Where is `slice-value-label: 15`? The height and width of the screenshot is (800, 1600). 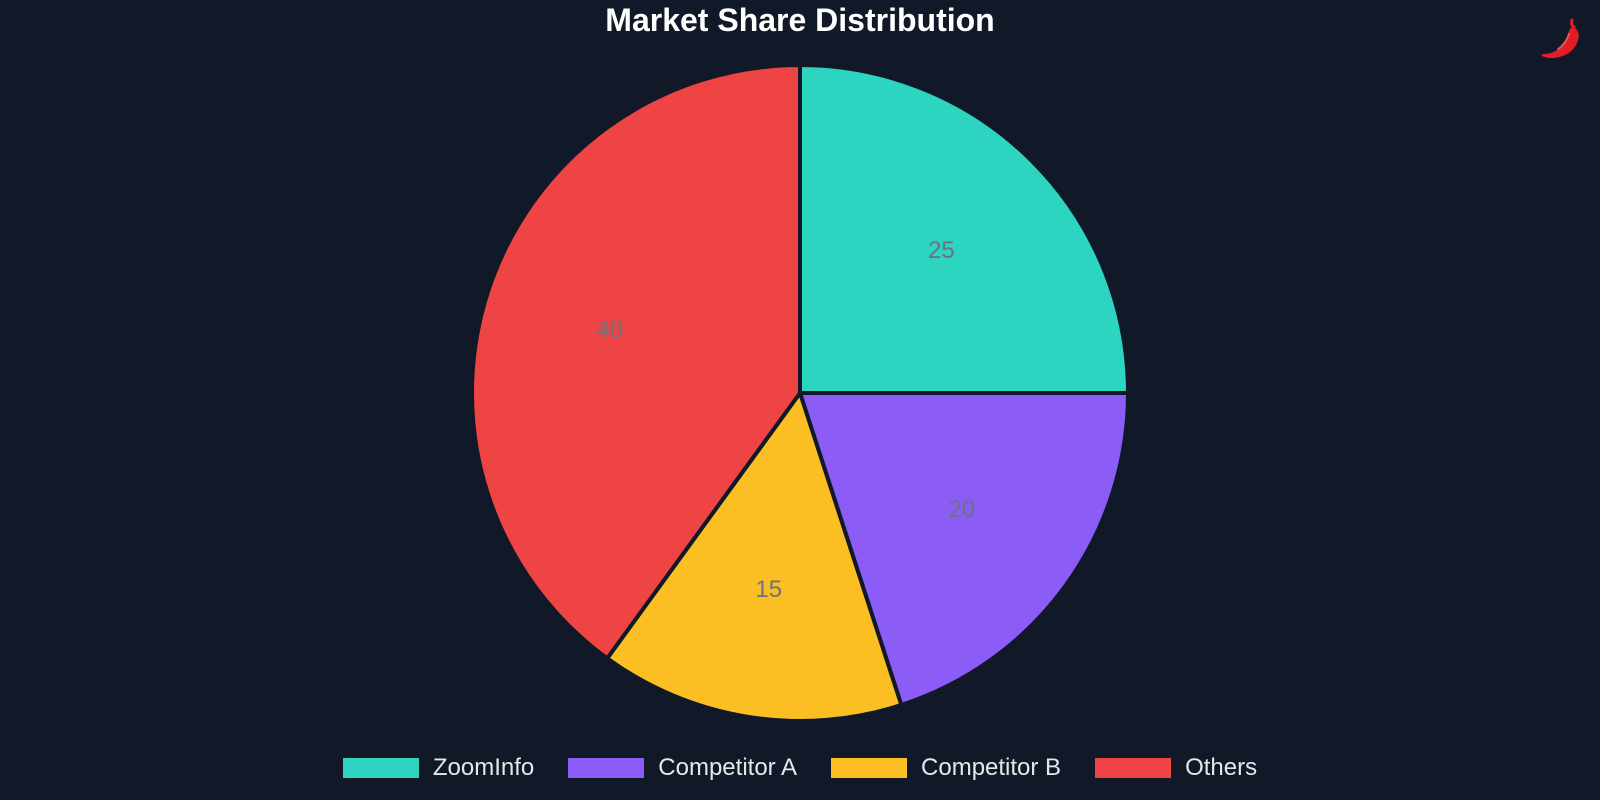
slice-value-label: 15 is located at coordinates (768, 589).